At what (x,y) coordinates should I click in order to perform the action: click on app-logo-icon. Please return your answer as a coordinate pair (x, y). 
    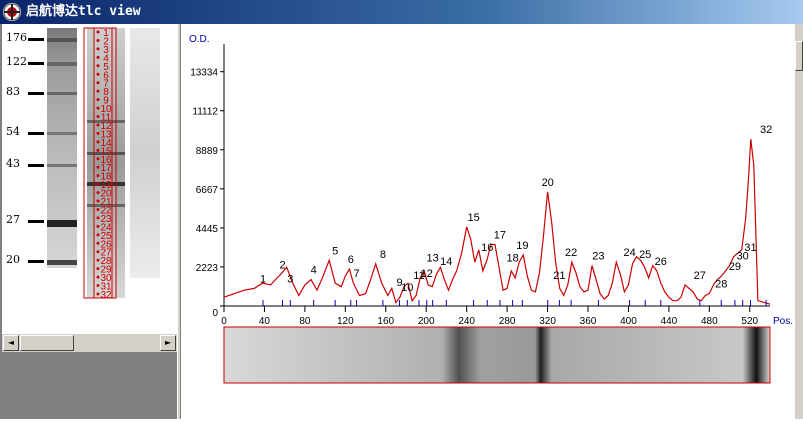
    Looking at the image, I should click on (12, 12).